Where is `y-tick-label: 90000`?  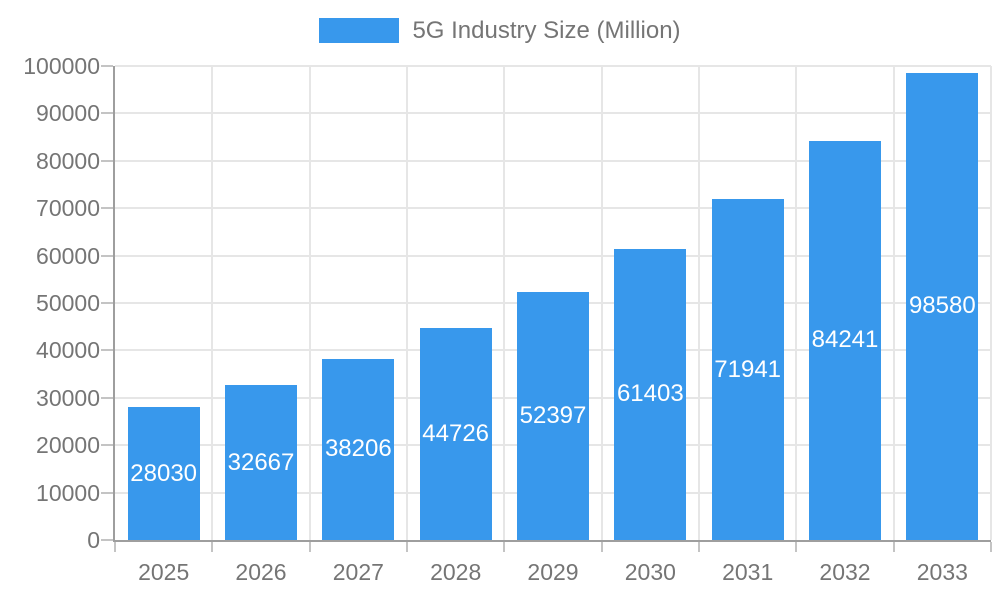 y-tick-label: 90000 is located at coordinates (68, 113).